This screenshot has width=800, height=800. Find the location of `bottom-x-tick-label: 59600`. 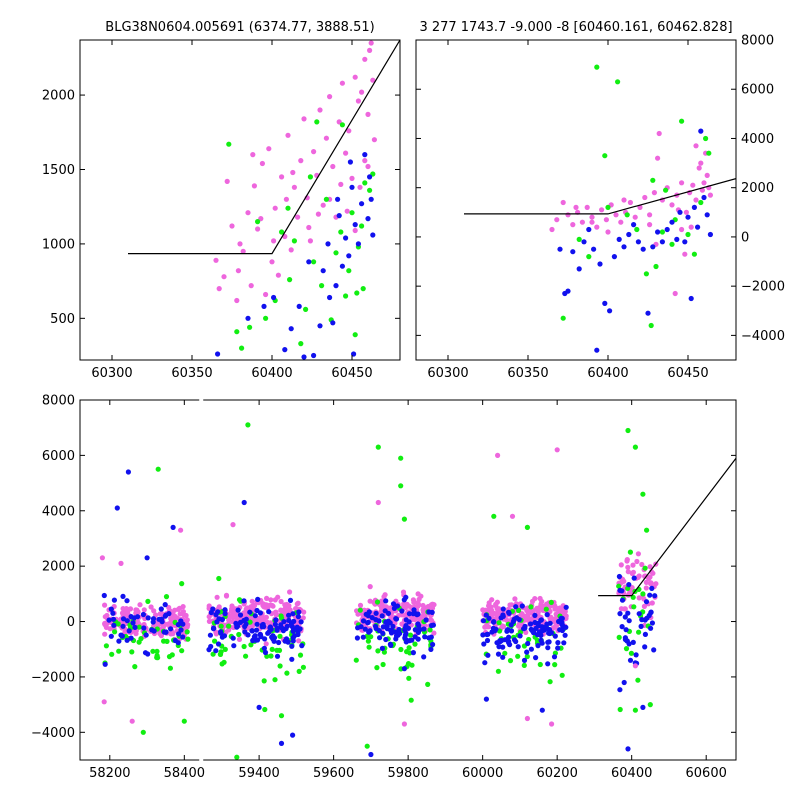

bottom-x-tick-label: 59600 is located at coordinates (333, 773).